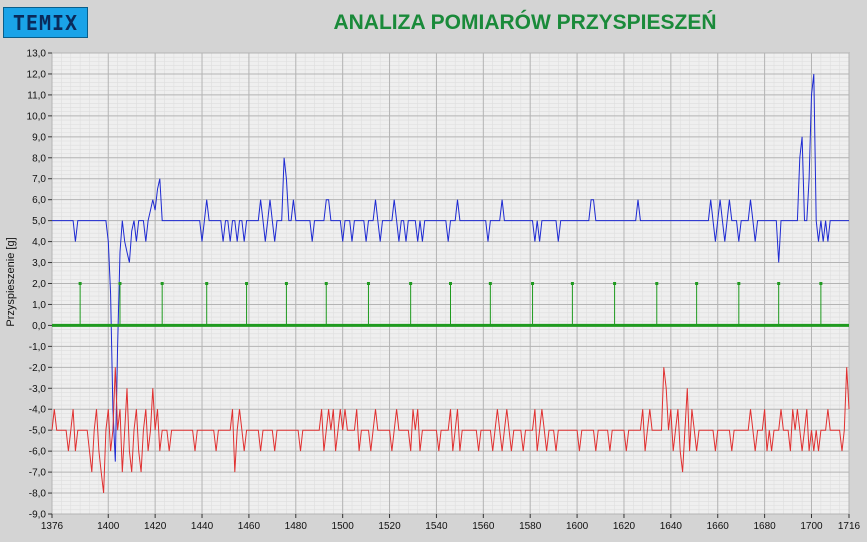  Describe the element at coordinates (37, 116) in the screenshot. I see `y-tick-label: 10,0` at that location.